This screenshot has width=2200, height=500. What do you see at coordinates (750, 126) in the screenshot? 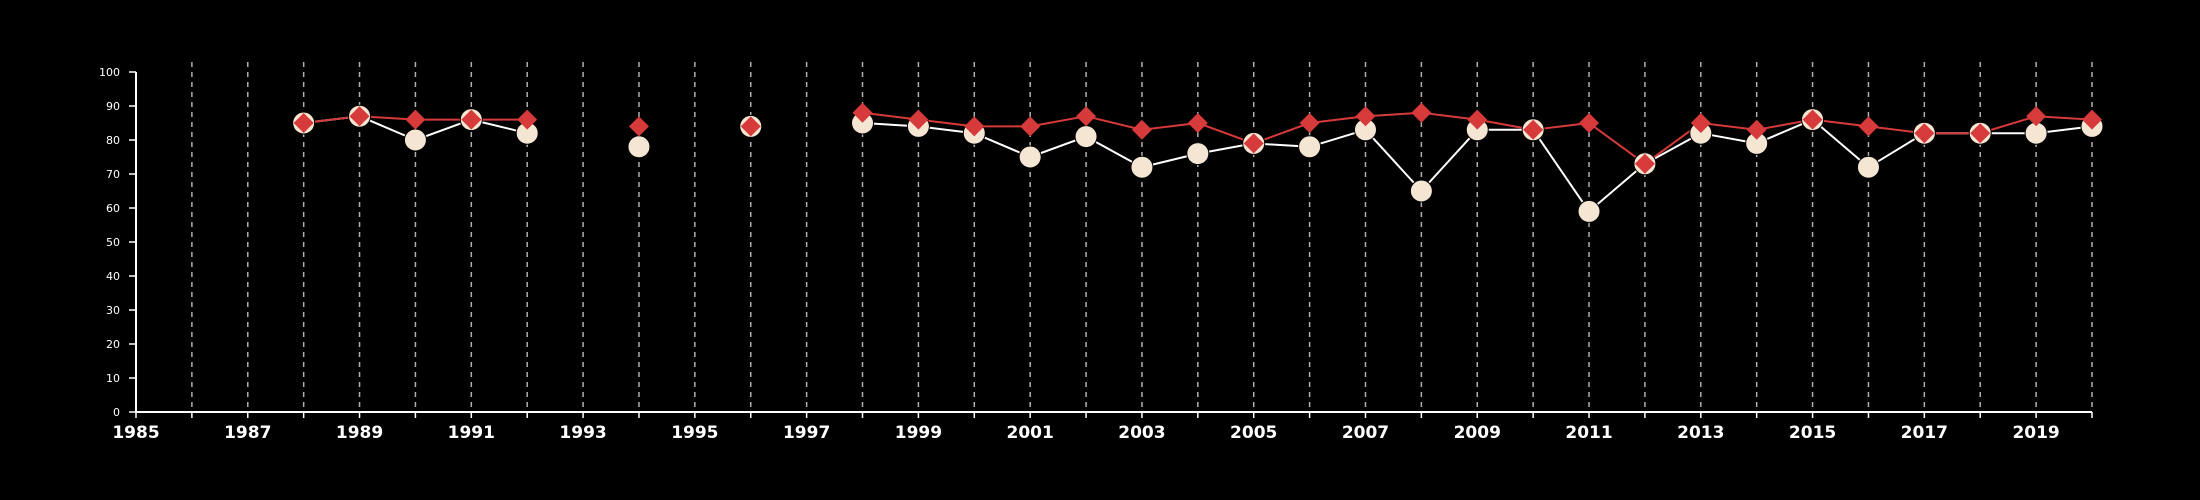
I see `series-1-point-1996` at bounding box center [750, 126].